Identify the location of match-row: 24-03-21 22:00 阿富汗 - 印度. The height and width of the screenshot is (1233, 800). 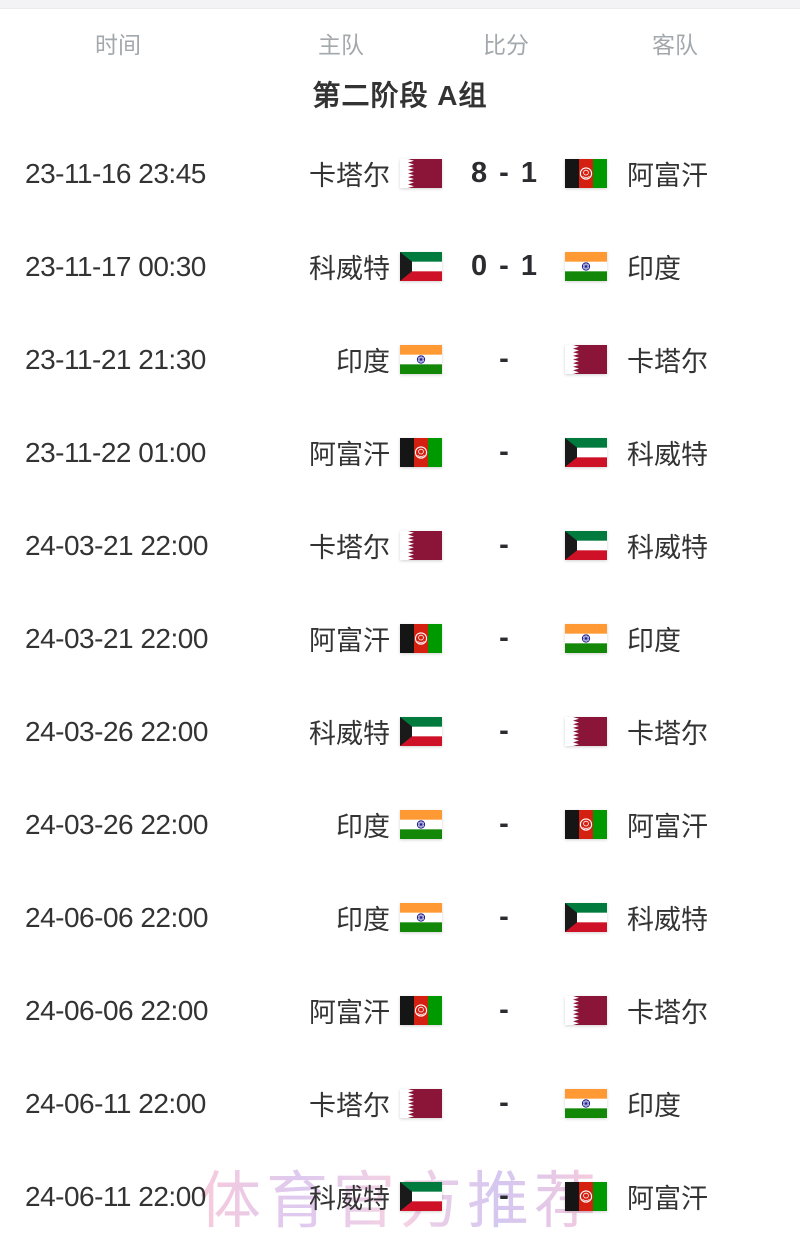
(400, 638).